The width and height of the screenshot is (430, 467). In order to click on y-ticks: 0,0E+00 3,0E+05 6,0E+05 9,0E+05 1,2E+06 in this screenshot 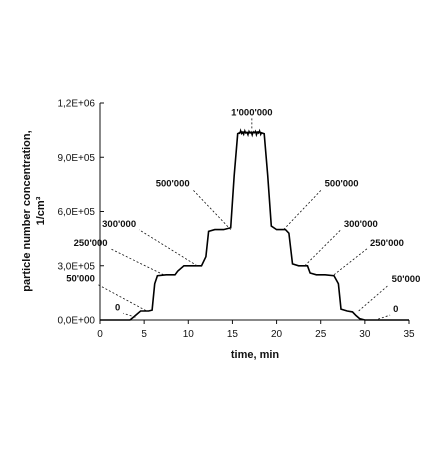, I will do `click(80, 213)`.